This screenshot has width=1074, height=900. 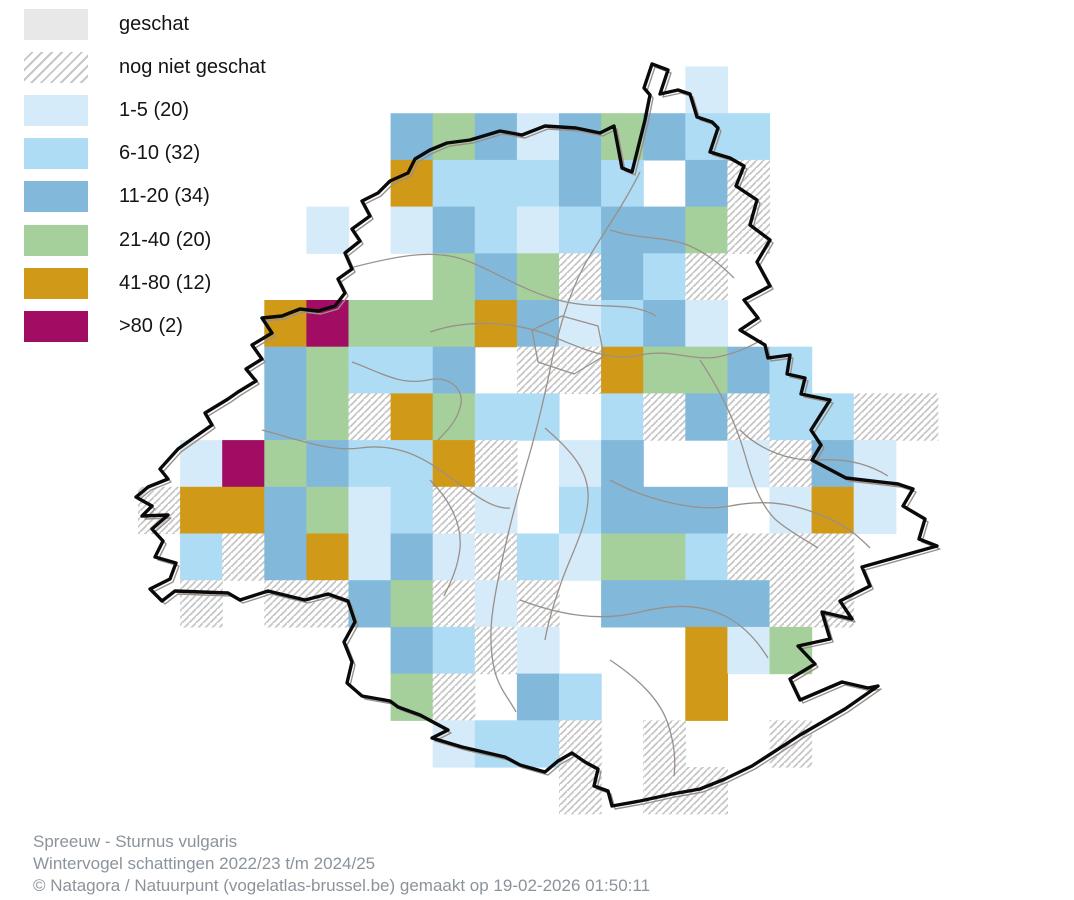 What do you see at coordinates (192, 66) in the screenshot?
I see `legend-label-nog-niet-geschat: nog niet geschat` at bounding box center [192, 66].